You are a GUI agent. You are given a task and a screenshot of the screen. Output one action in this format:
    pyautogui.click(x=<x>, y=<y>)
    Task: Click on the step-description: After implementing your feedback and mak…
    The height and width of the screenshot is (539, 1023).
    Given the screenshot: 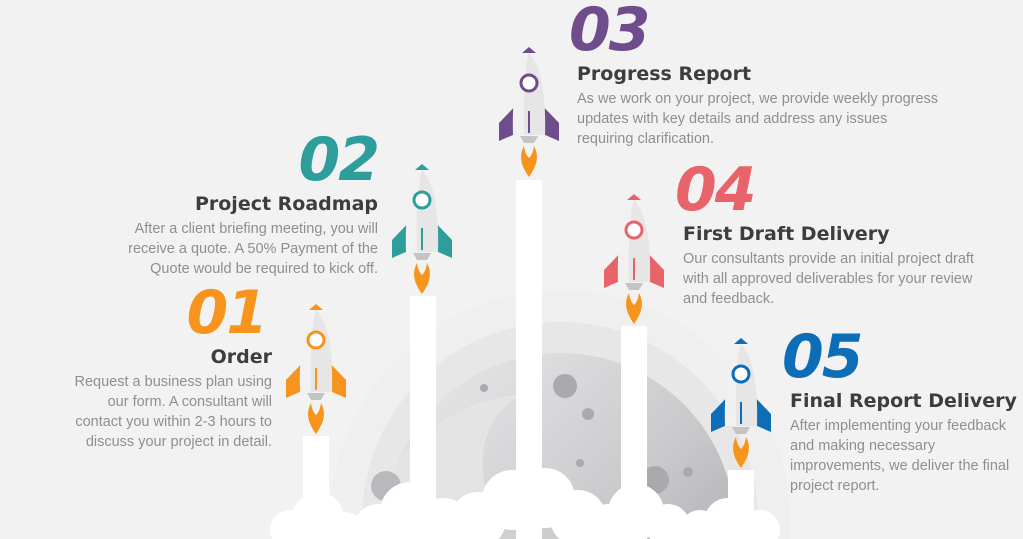 What is the action you would take?
    pyautogui.click(x=900, y=456)
    